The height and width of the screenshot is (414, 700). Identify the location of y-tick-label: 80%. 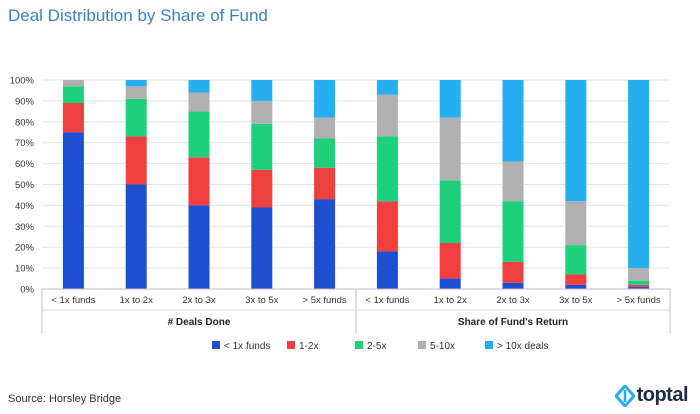
(25, 122).